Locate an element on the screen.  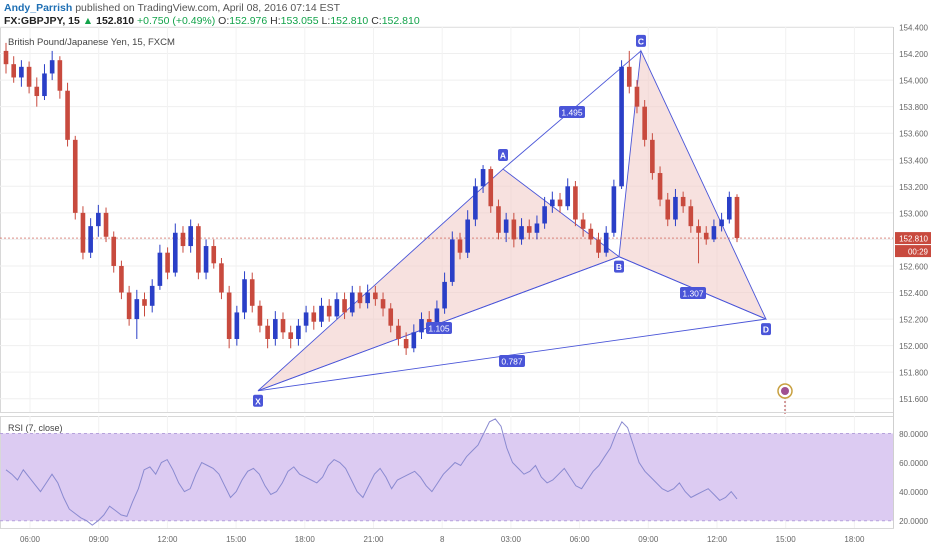
pattern-line-xd is located at coordinates (512, 355).